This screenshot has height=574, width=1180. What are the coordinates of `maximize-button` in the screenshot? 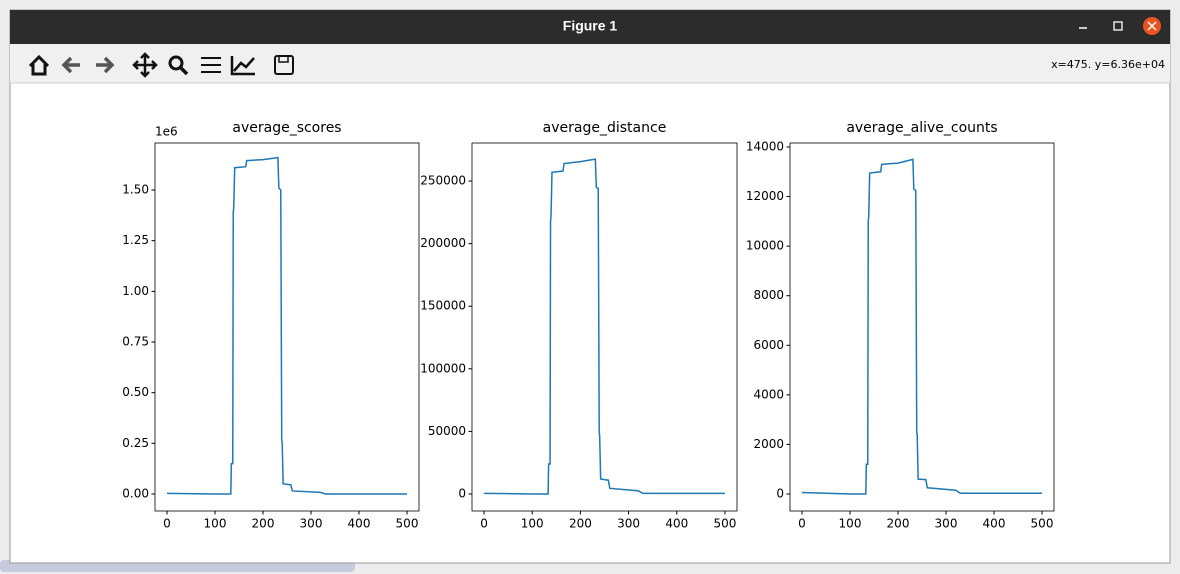 It's located at (1118, 26).